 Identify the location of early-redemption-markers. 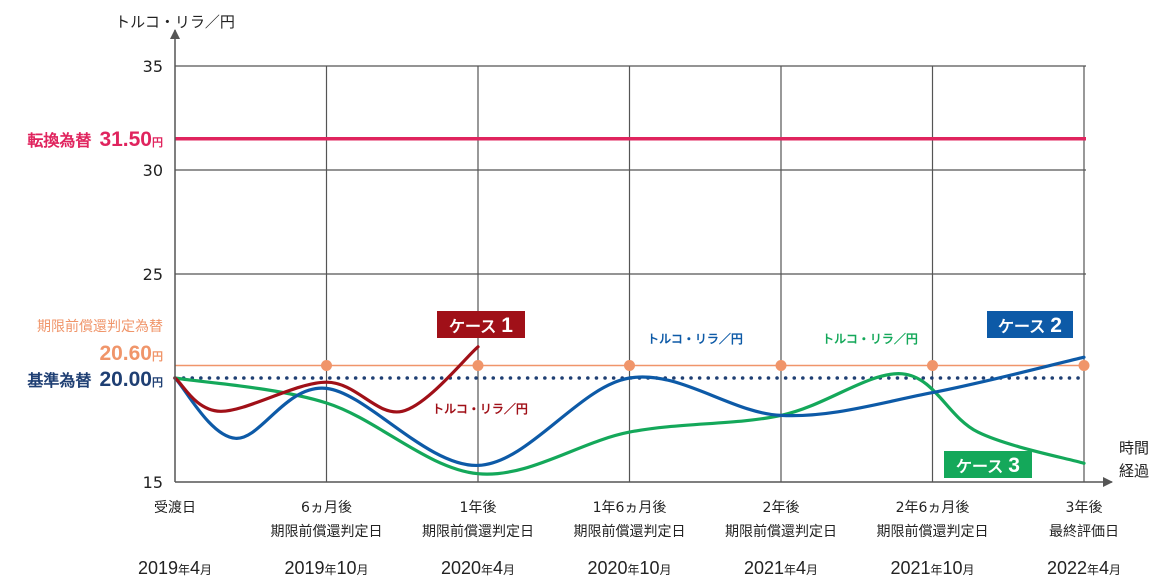
(705, 366).